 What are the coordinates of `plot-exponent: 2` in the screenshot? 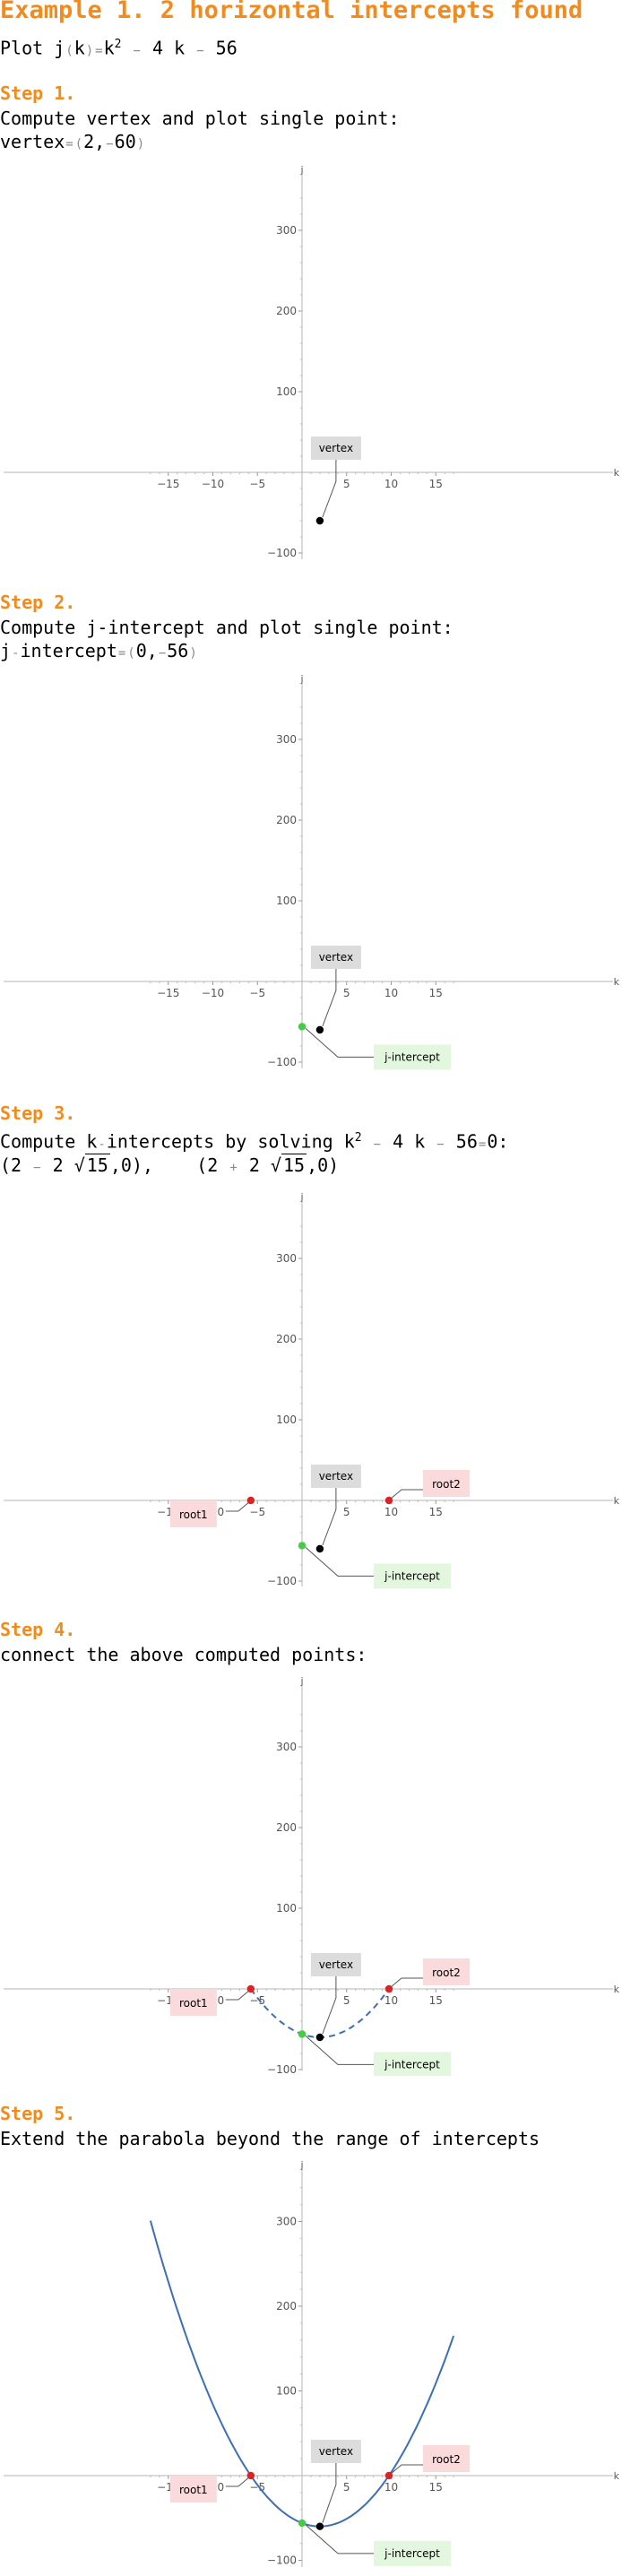 It's located at (118, 44).